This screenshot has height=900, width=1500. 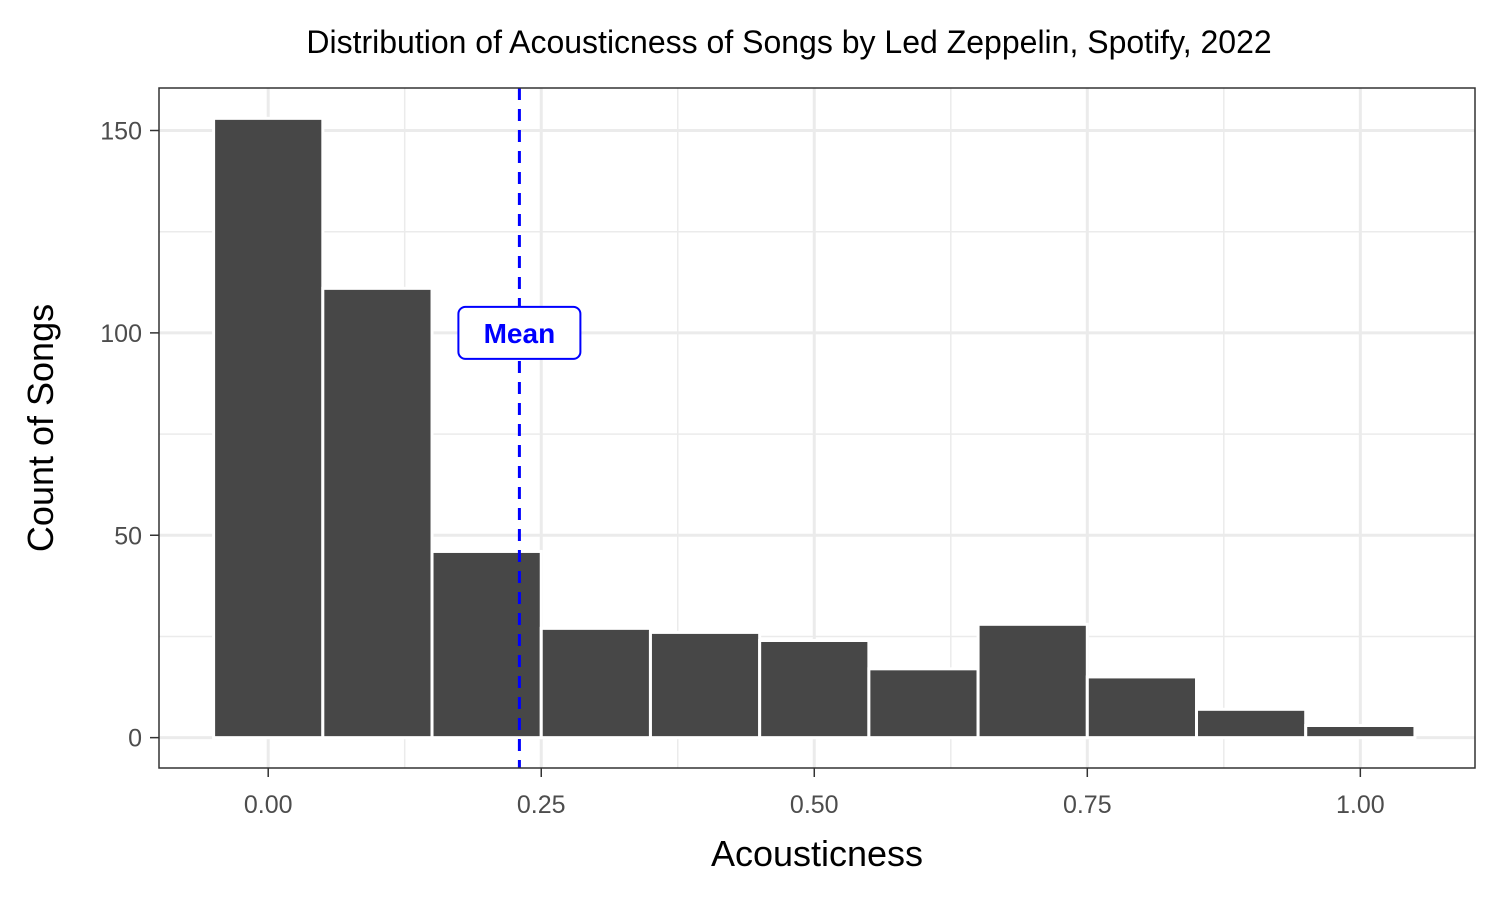 I want to click on x-axis: 0.00 0.25 0.50 0.75 1.00, so click(x=814, y=793).